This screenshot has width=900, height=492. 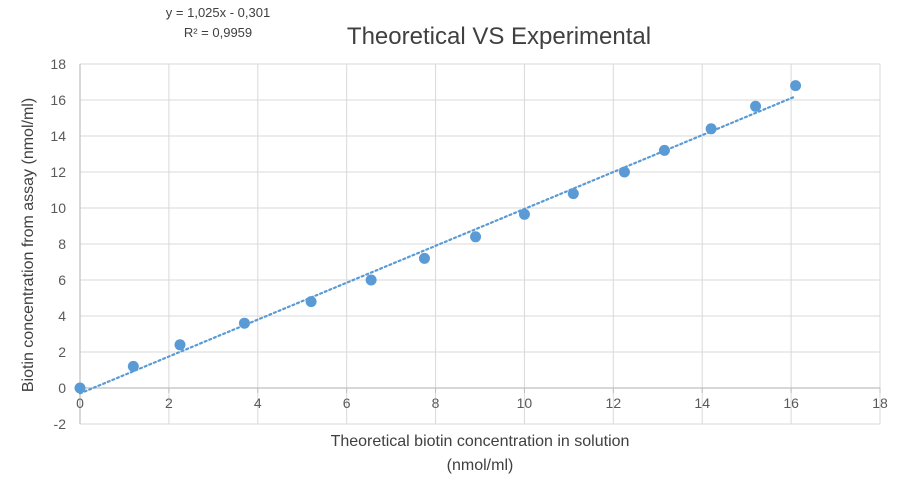 What do you see at coordinates (614, 403) in the screenshot?
I see `x-tick-label: 12` at bounding box center [614, 403].